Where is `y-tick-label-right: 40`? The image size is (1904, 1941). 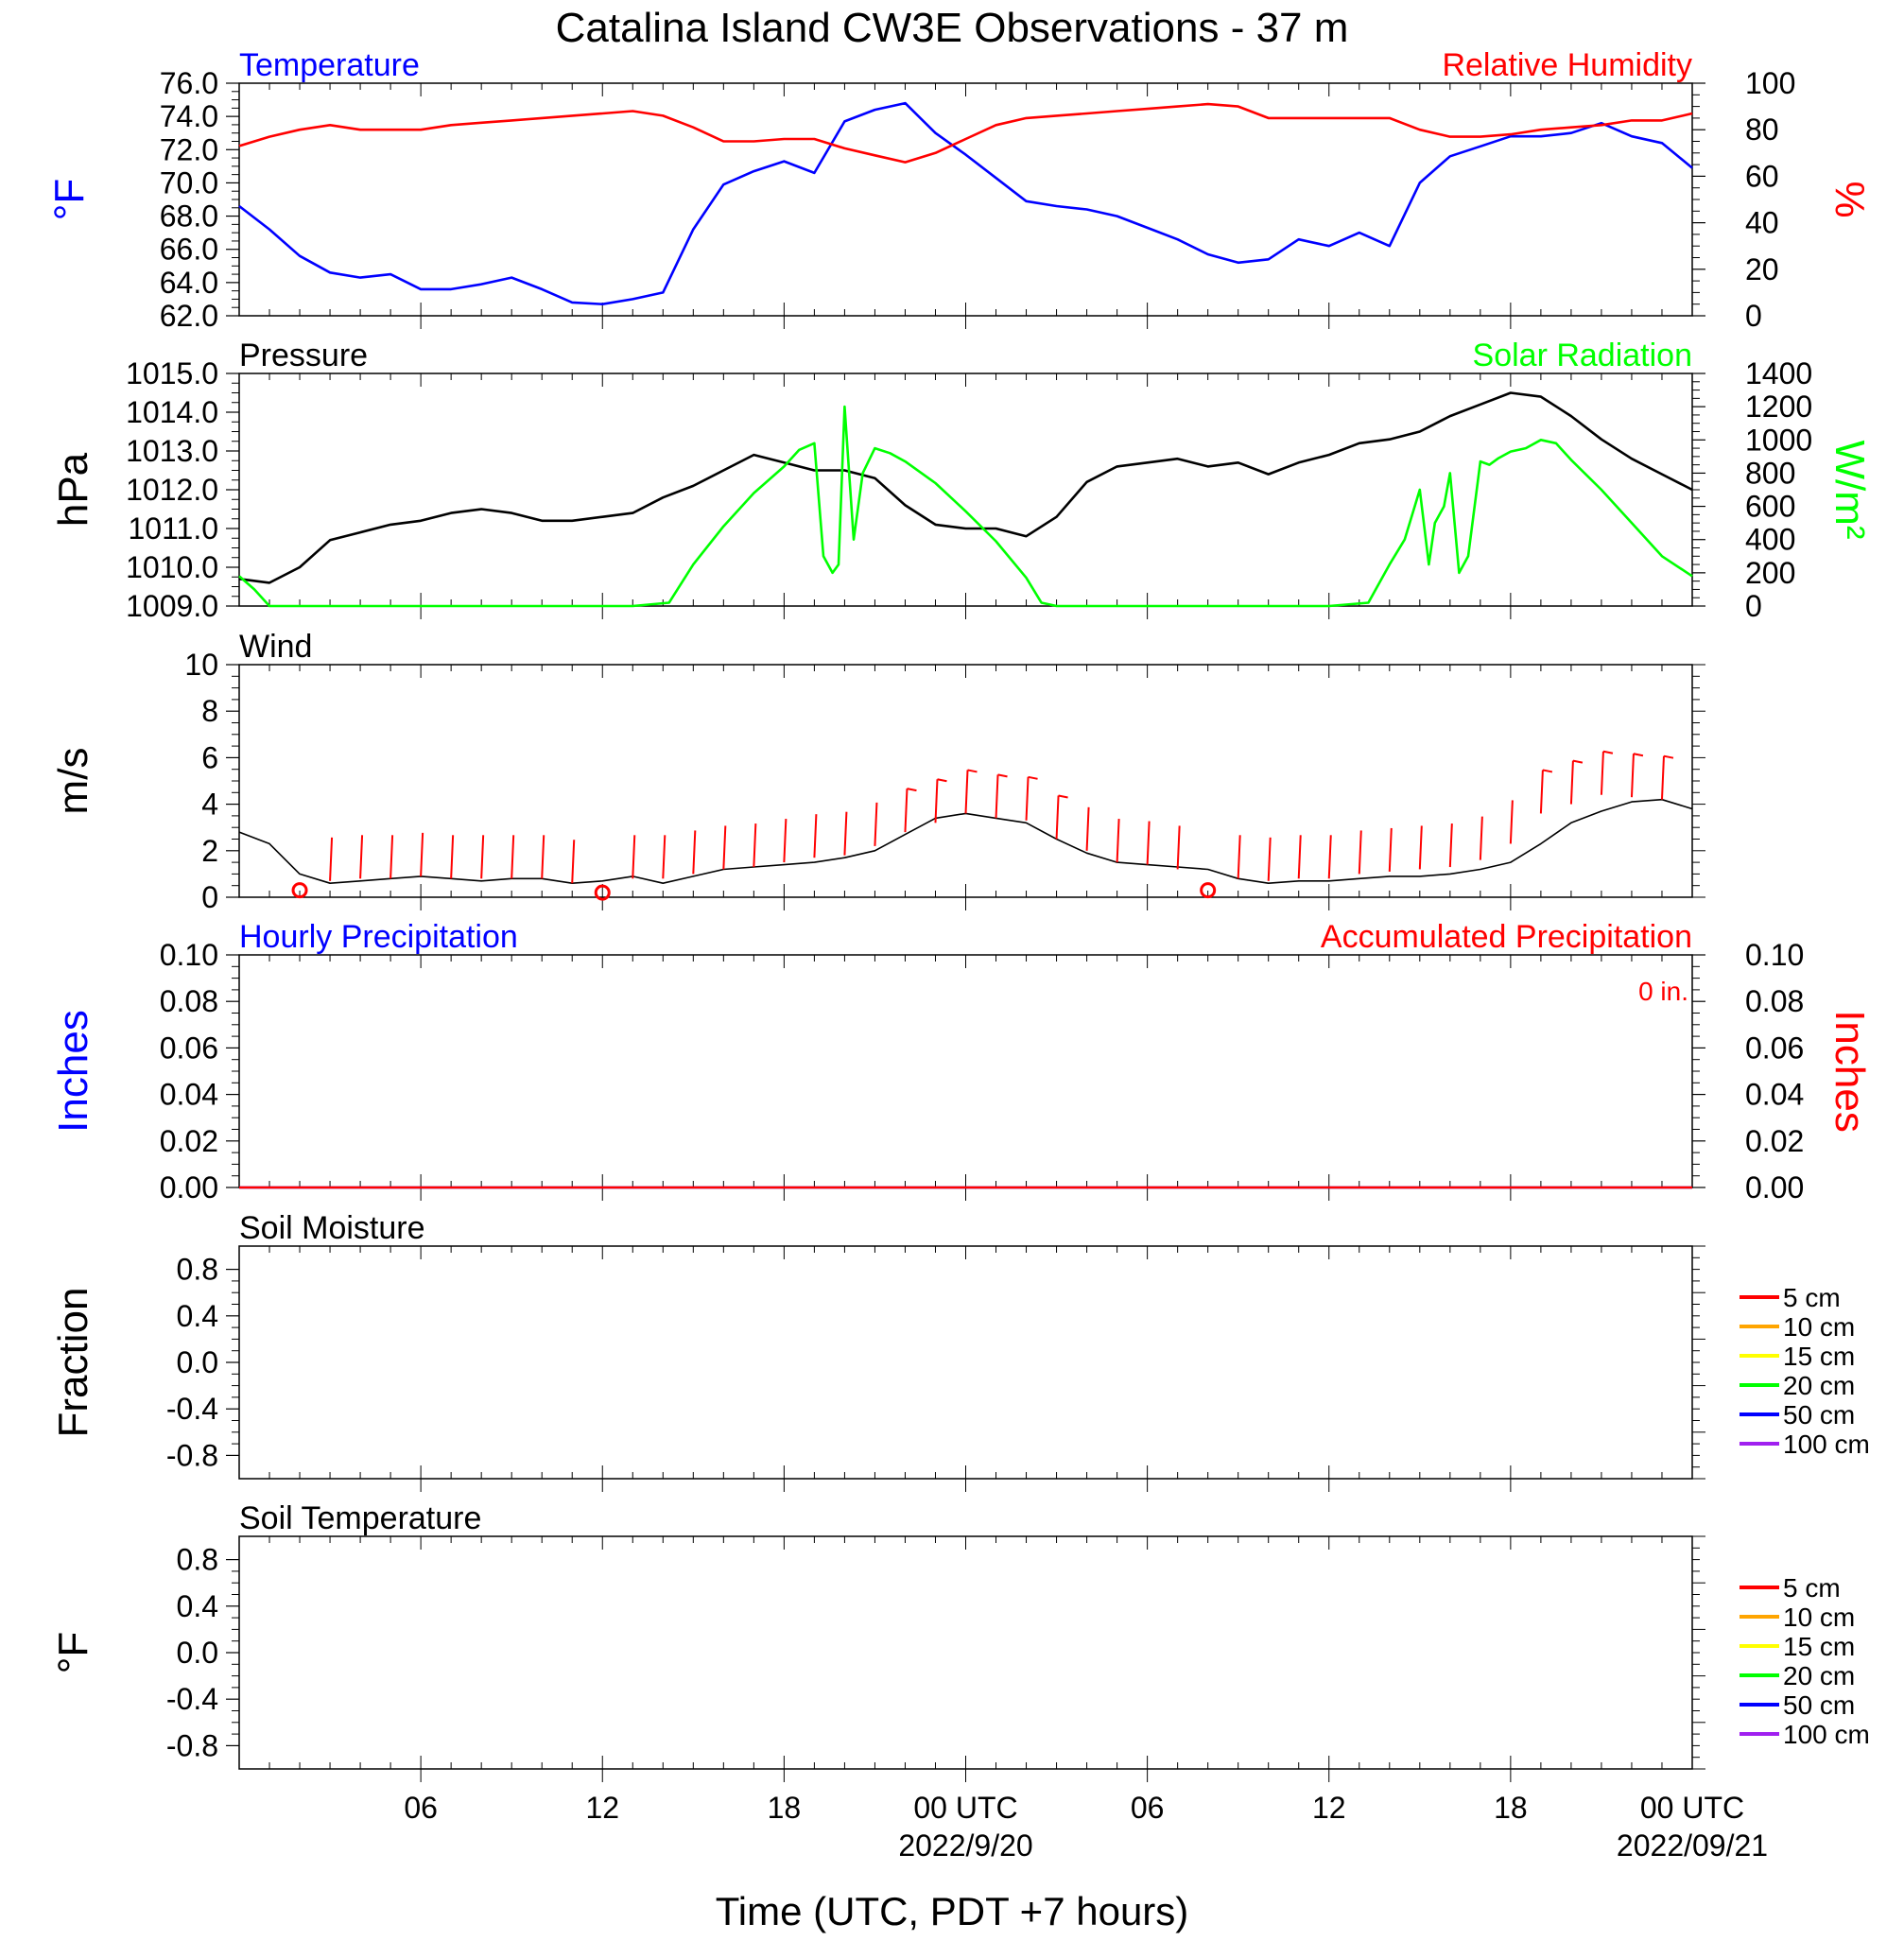 y-tick-label-right: 40 is located at coordinates (1762, 223).